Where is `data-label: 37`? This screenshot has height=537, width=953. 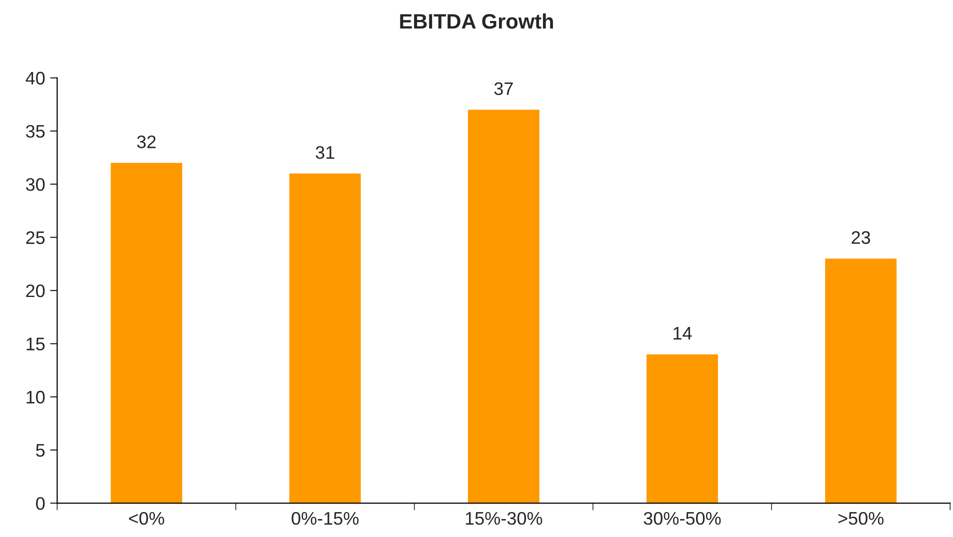 data-label: 37 is located at coordinates (503, 89).